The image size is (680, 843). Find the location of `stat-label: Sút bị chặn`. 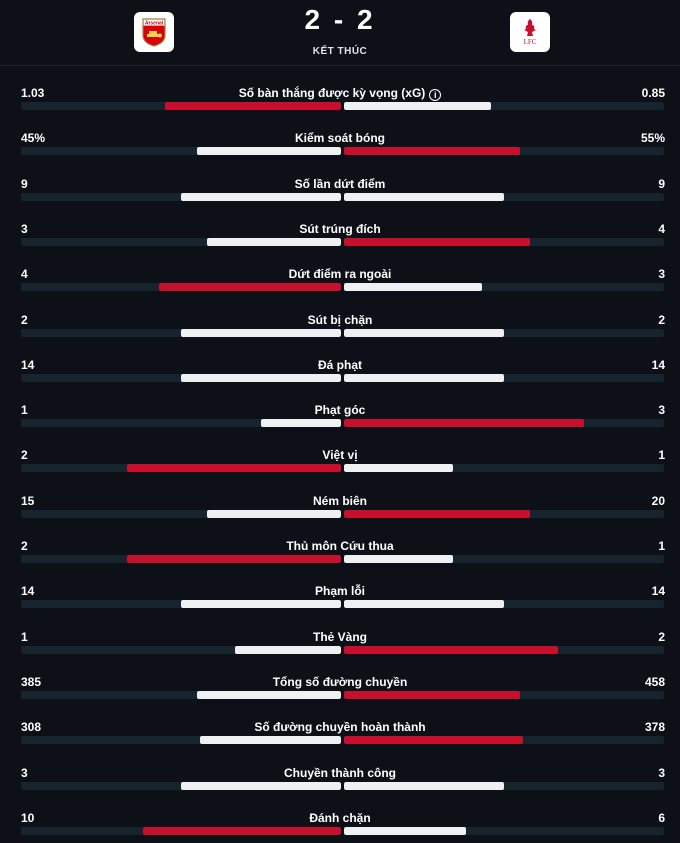

stat-label: Sút bị chặn is located at coordinates (340, 320).